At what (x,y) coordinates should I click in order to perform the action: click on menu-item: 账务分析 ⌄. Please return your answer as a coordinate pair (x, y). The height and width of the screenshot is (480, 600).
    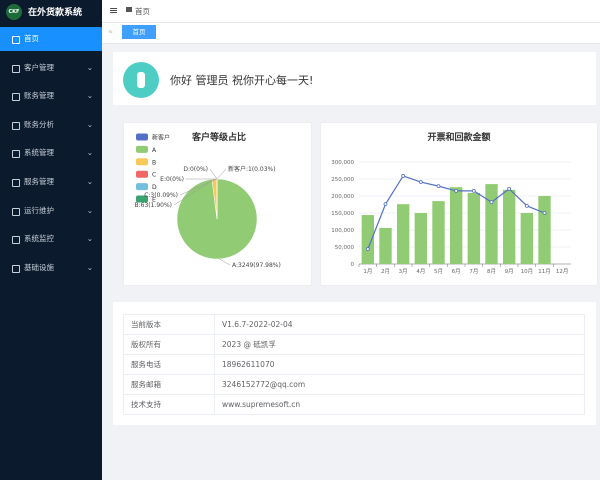
    Looking at the image, I should click on (51, 125).